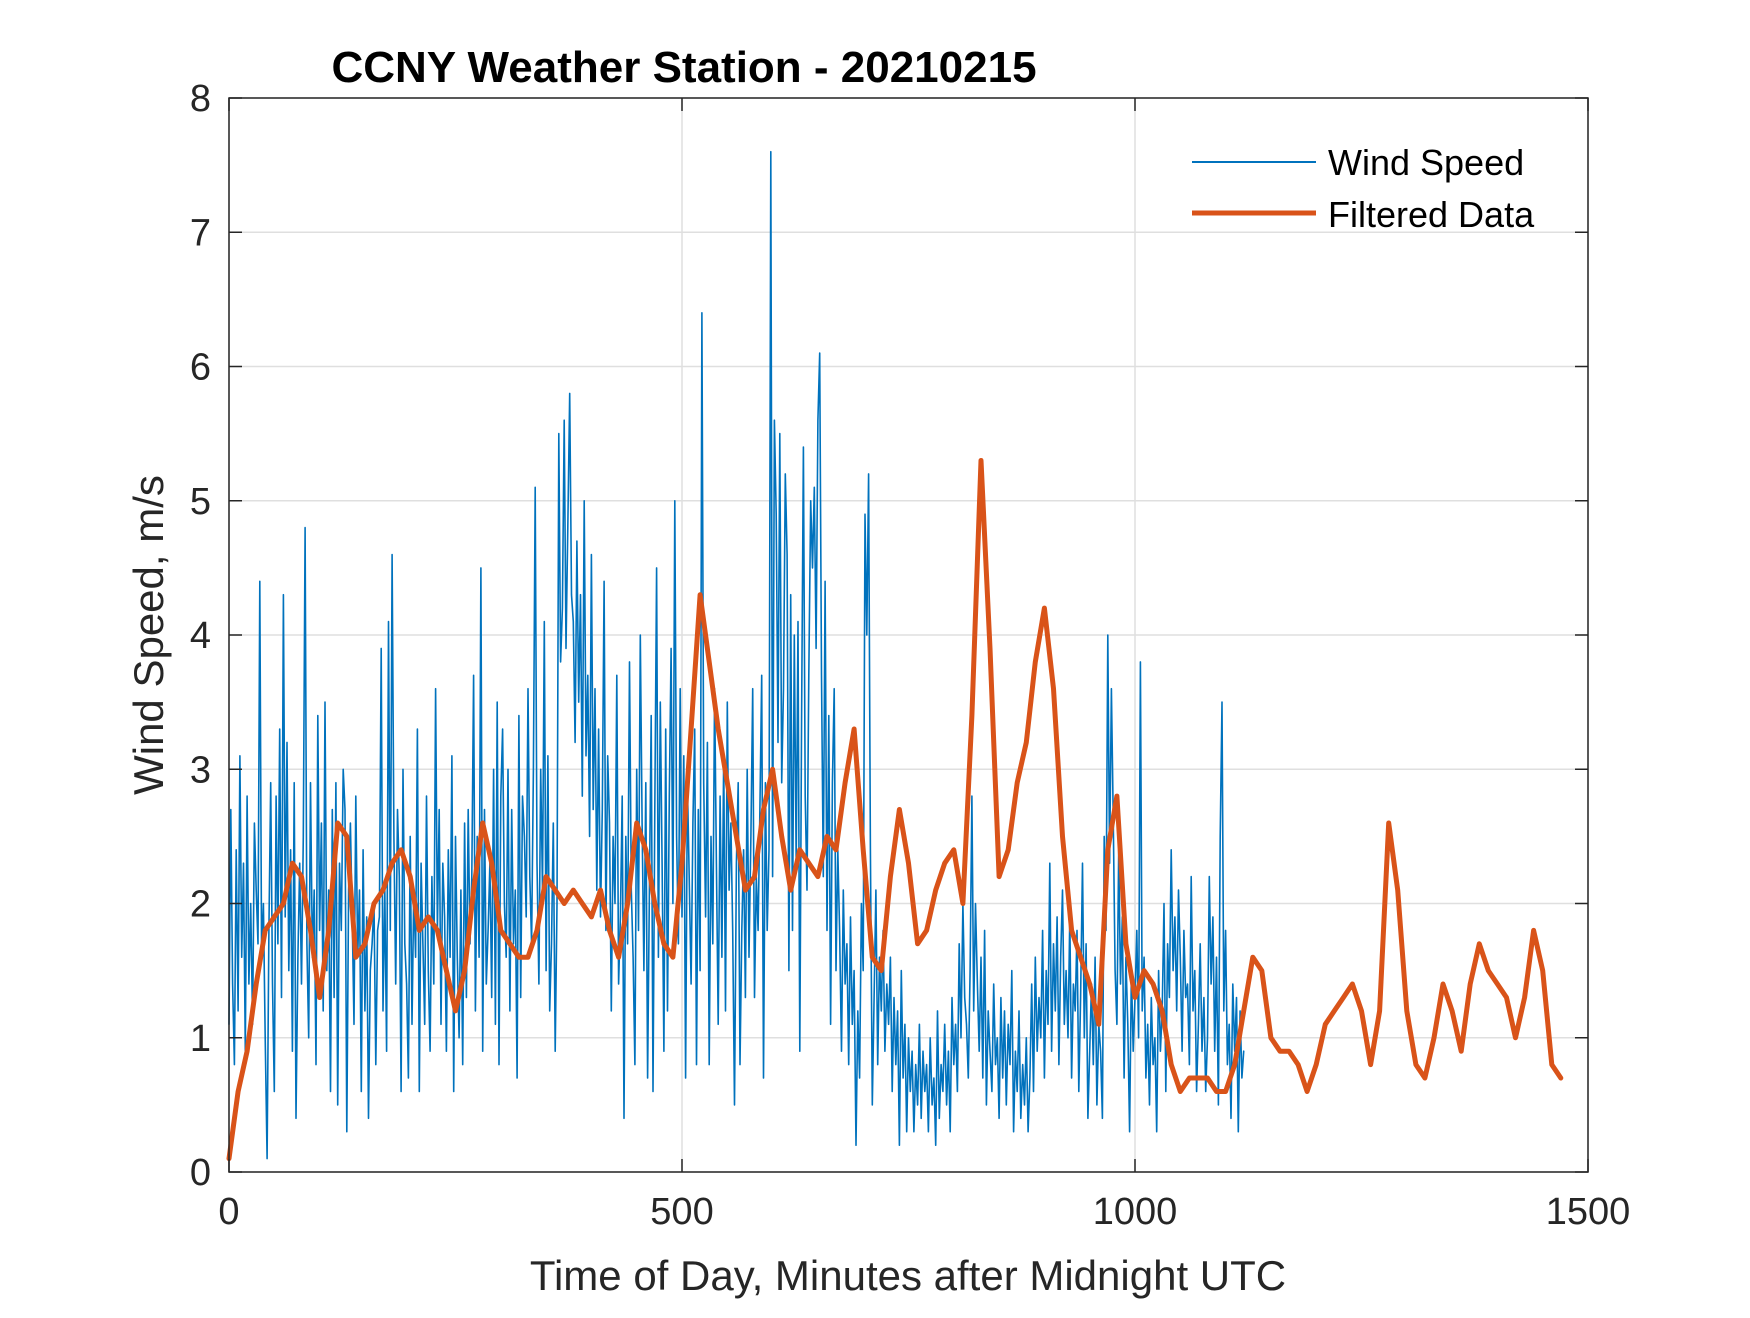 This screenshot has width=1750, height=1318. What do you see at coordinates (1431, 214) in the screenshot?
I see `legend-label-filtered-data: Filtered Data` at bounding box center [1431, 214].